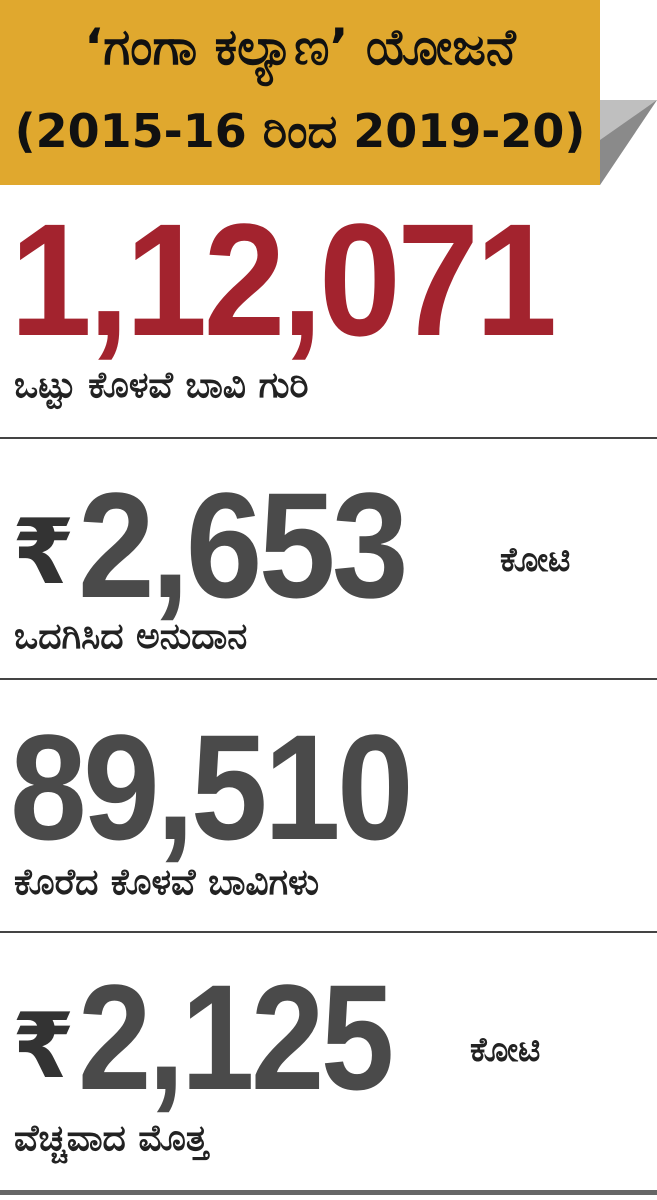 The width and height of the screenshot is (657, 1200). Describe the element at coordinates (131, 636) in the screenshot. I see `stat-label: ಒದಗಿಸಿದ ಅನುದಾನ` at that location.